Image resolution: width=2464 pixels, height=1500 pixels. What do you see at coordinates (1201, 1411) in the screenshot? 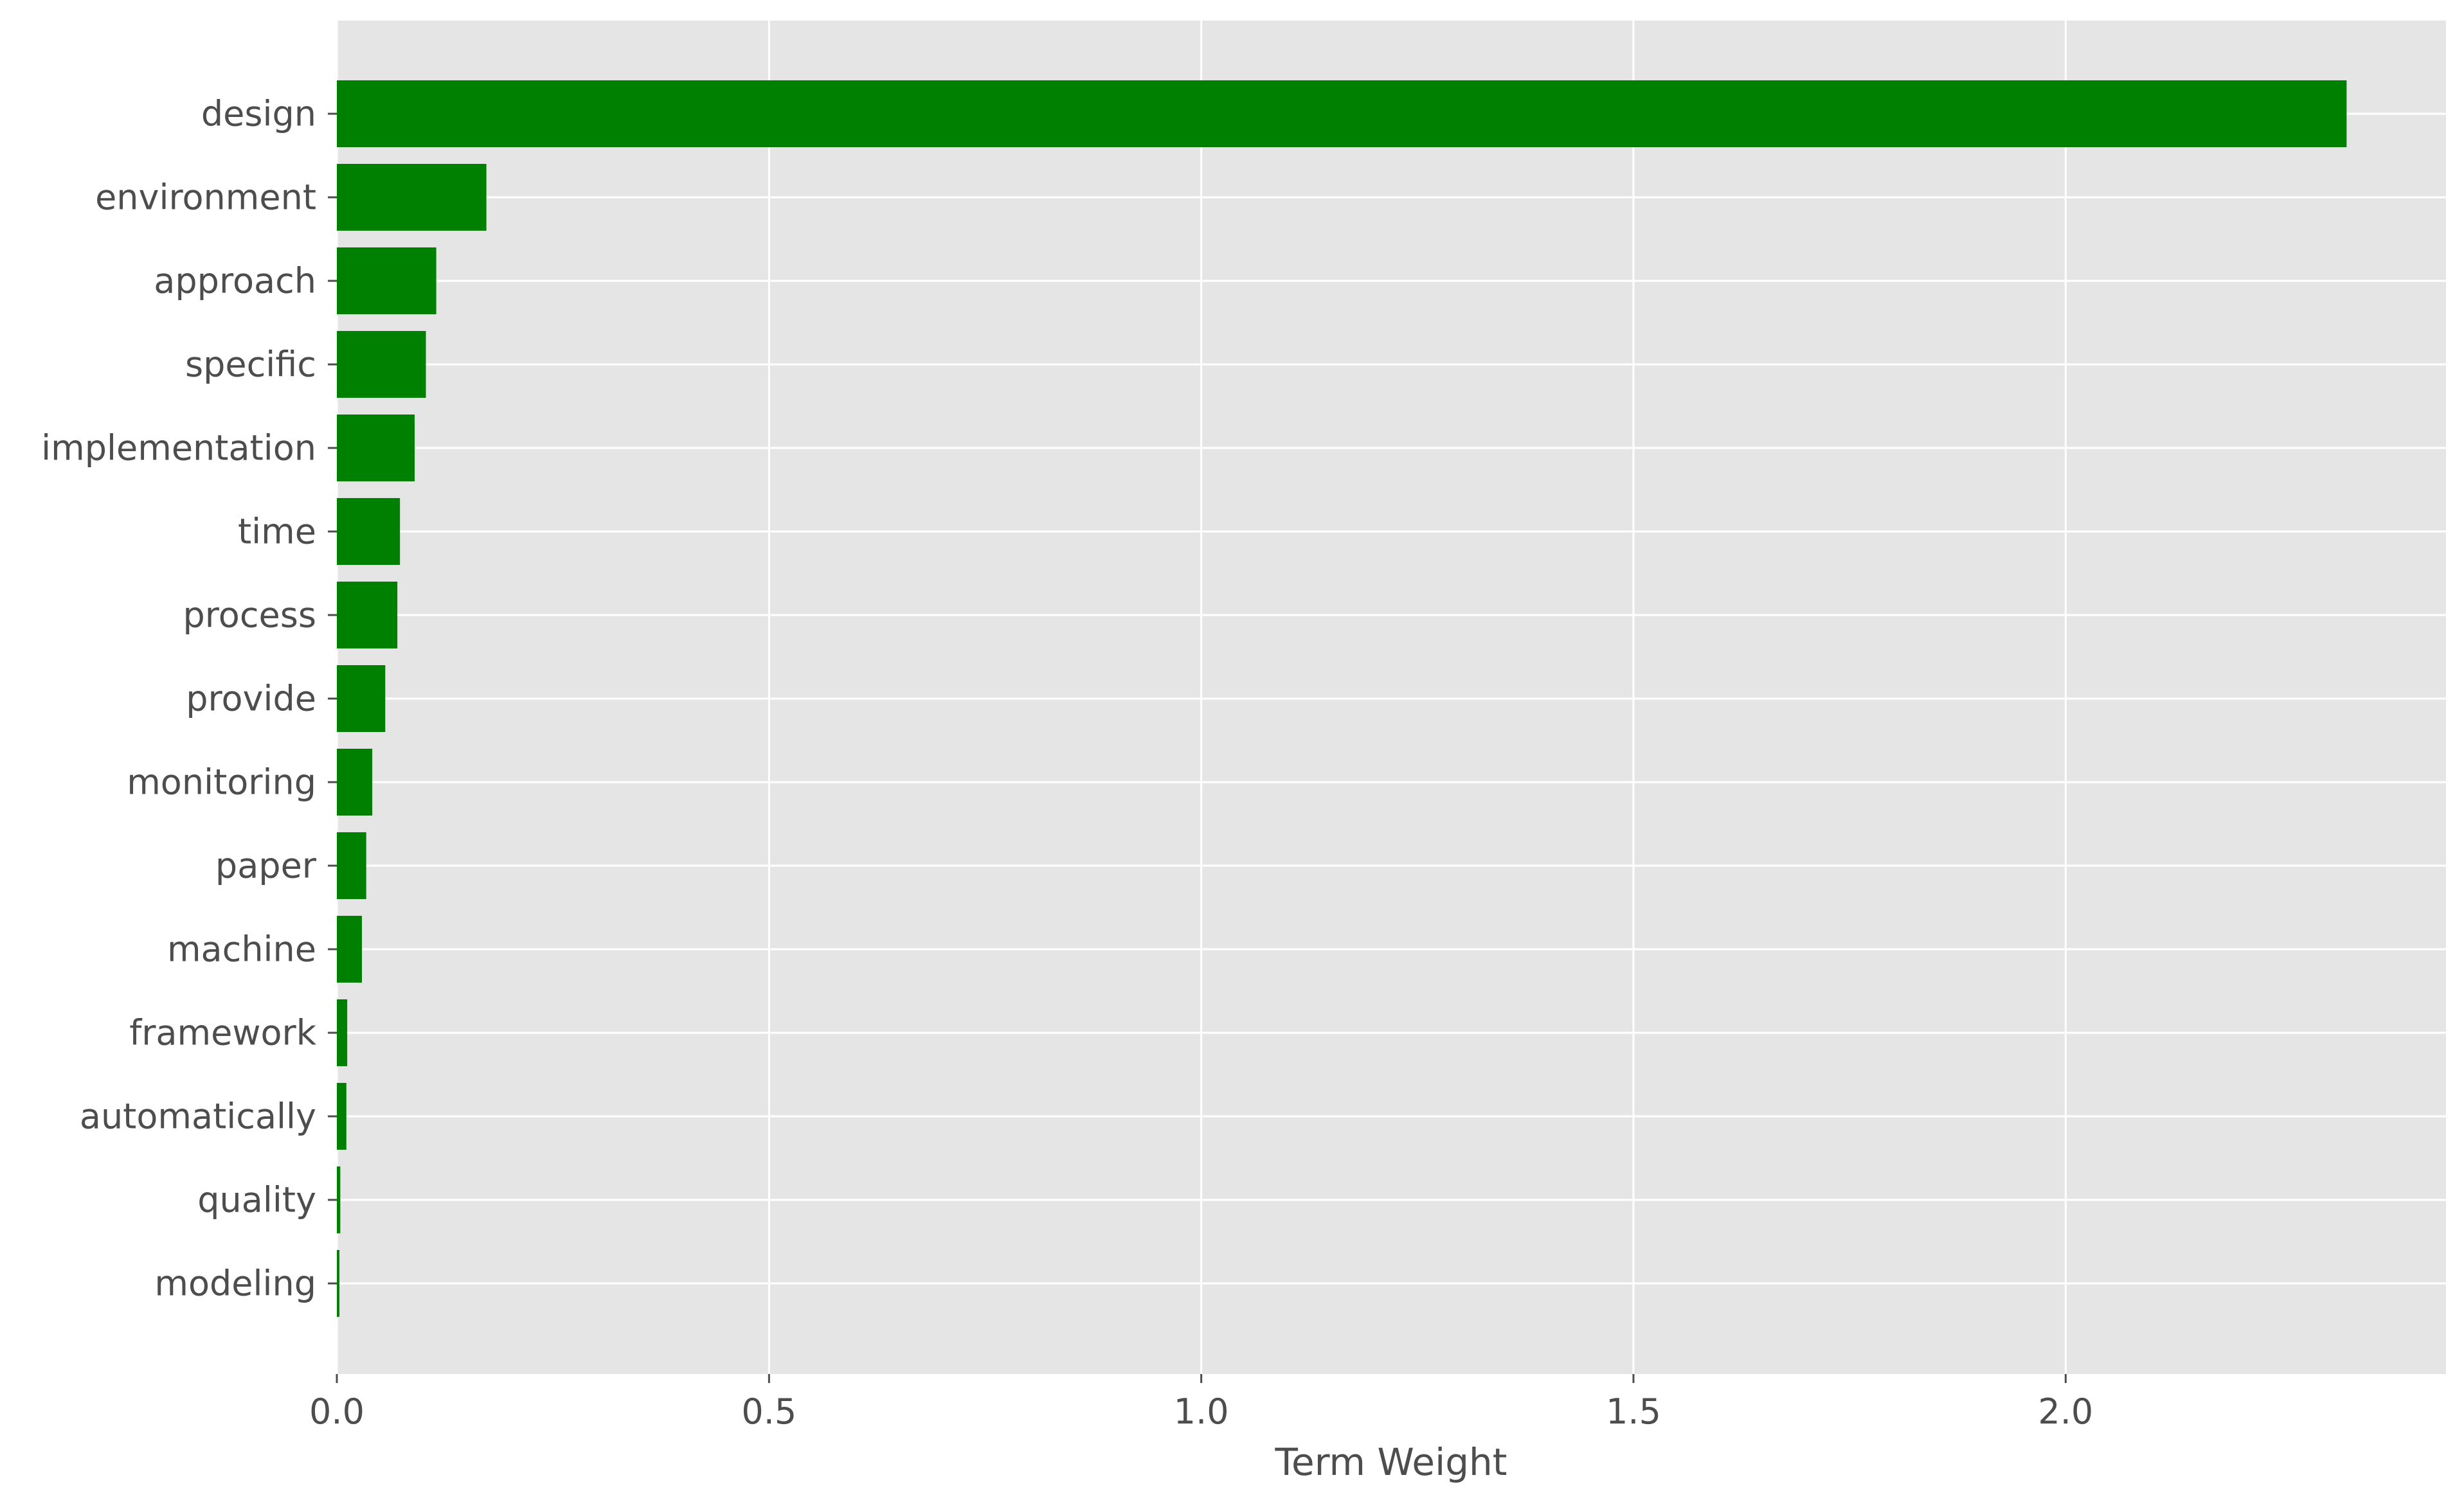
I see `x-tick-label: 1.0` at bounding box center [1201, 1411].